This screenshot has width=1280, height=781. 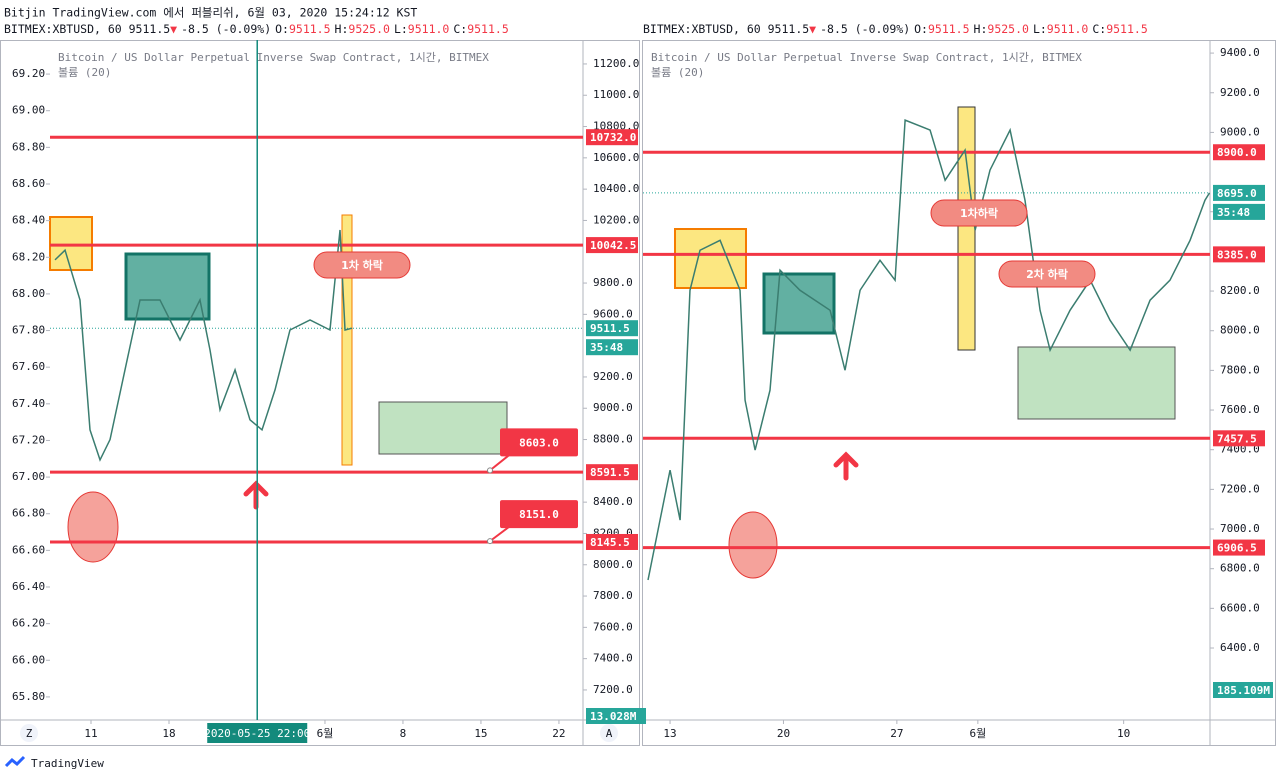 I want to click on y-tick-label: 11200.0, so click(x=616, y=63).